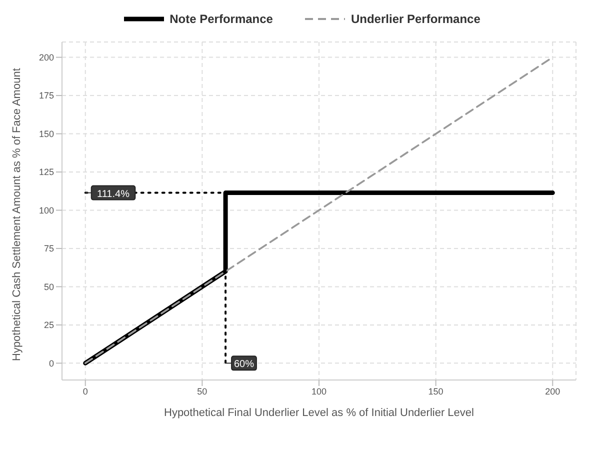  What do you see at coordinates (49, 287) in the screenshot?
I see `y-tick-label: 50` at bounding box center [49, 287].